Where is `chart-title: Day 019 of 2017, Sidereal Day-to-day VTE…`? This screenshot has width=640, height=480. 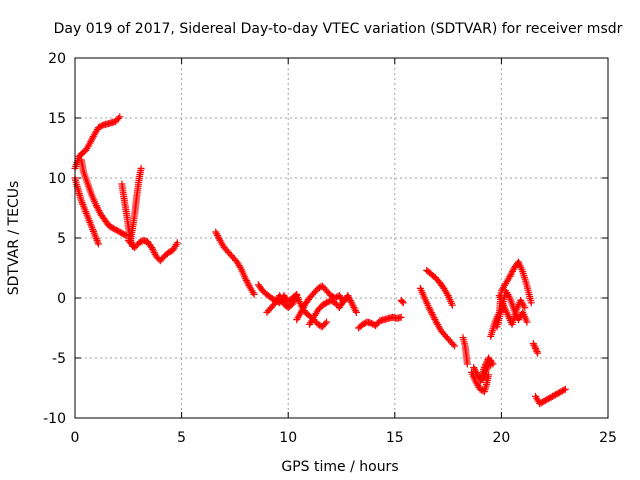 chart-title: Day 019 of 2017, Sidereal Day-to-day VTE… is located at coordinates (338, 29).